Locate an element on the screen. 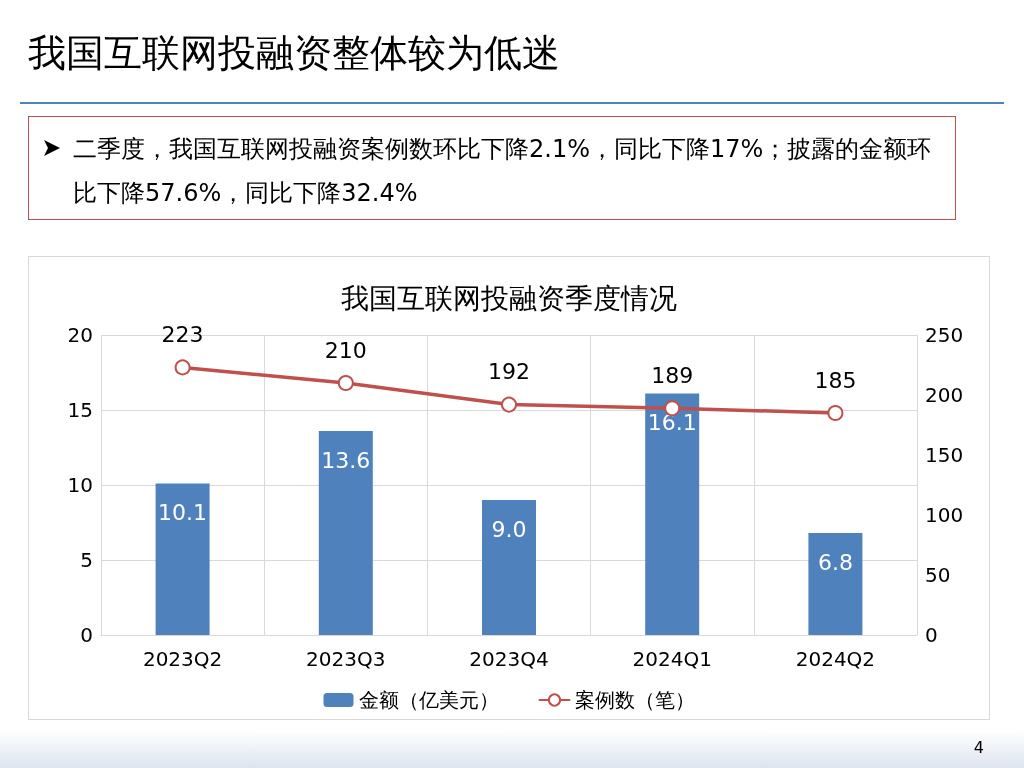 The width and height of the screenshot is (1024, 768). y2-tick-label: 50 is located at coordinates (938, 575).